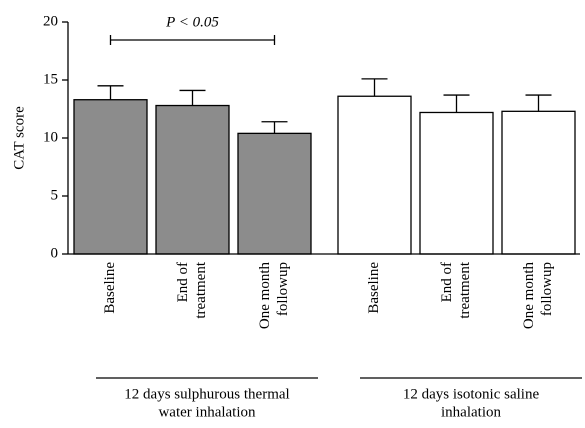 Image resolution: width=585 pixels, height=428 pixels. What do you see at coordinates (50, 21) in the screenshot?
I see `y-tick-label: 20` at bounding box center [50, 21].